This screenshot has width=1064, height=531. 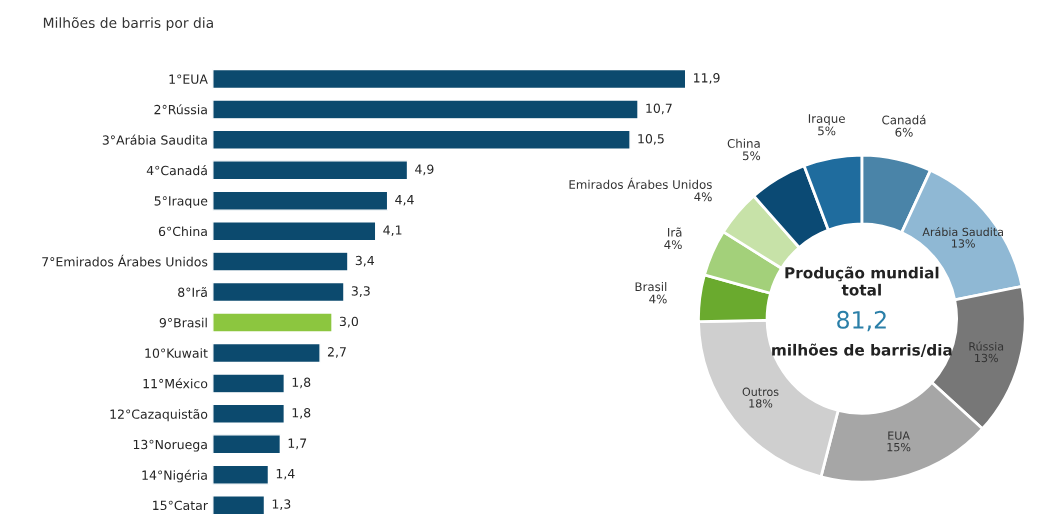 I want to click on y-tick-label: 11°México, so click(x=175, y=383).